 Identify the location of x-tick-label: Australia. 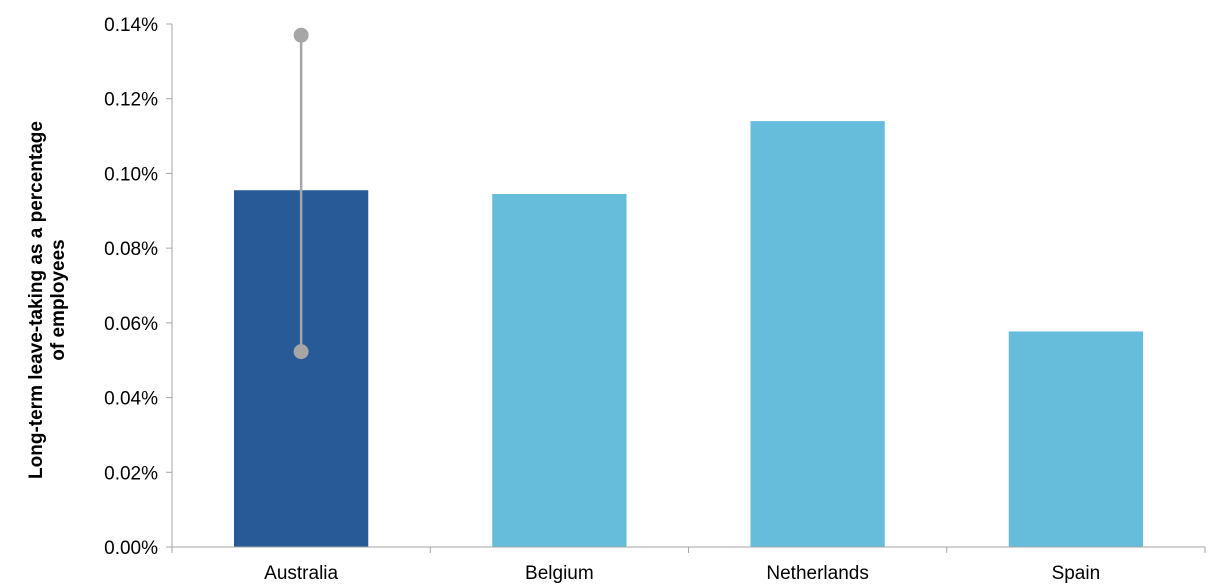
(301, 573).